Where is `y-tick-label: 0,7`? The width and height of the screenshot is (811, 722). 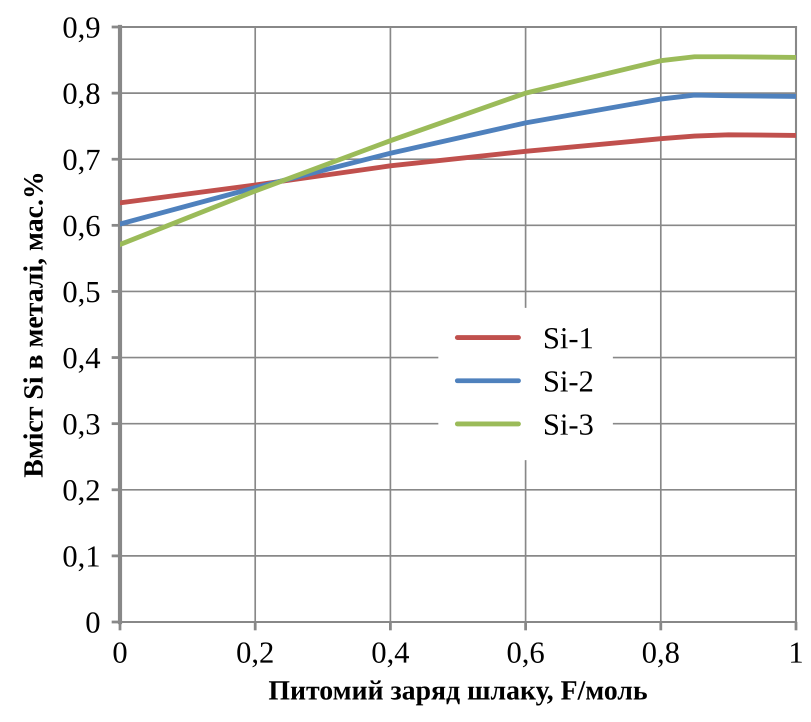 y-tick-label: 0,7 is located at coordinates (82, 162).